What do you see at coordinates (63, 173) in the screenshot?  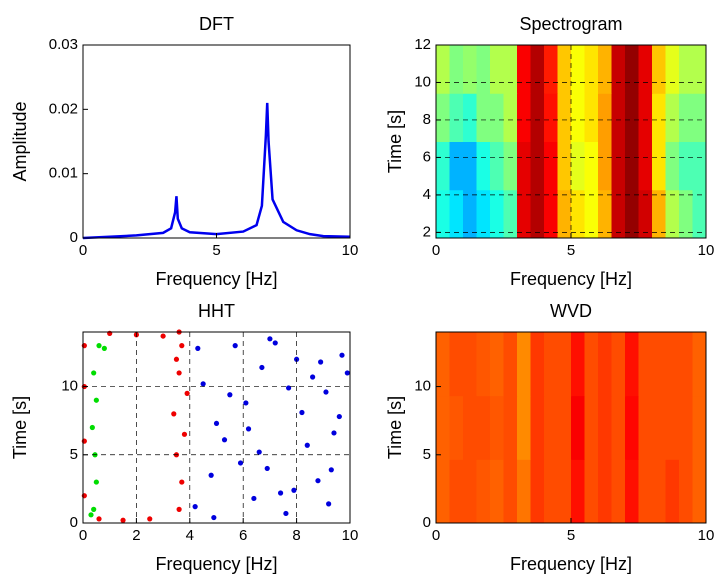 I see `y-tick-label: 0.01` at bounding box center [63, 173].